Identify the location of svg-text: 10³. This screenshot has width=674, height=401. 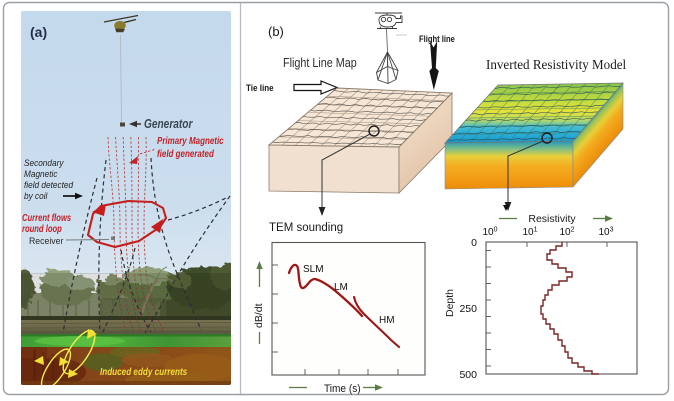
(605, 233).